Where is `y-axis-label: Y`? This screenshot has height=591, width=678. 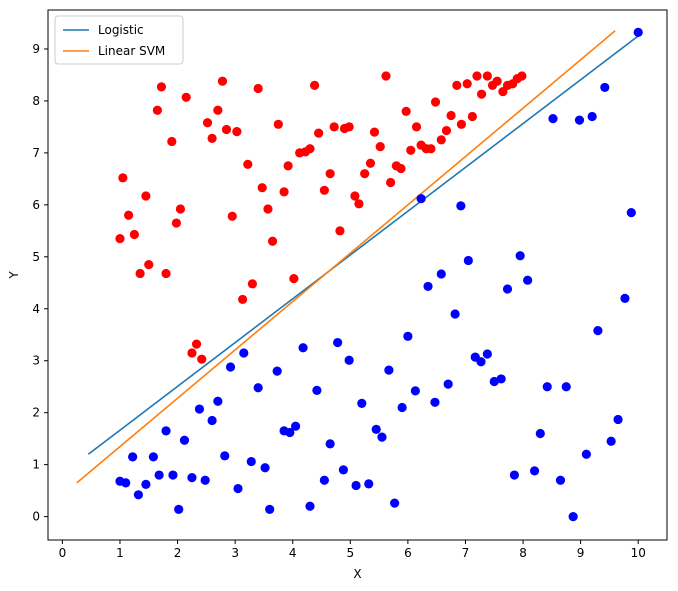
y-axis-label: Y is located at coordinates (14, 275).